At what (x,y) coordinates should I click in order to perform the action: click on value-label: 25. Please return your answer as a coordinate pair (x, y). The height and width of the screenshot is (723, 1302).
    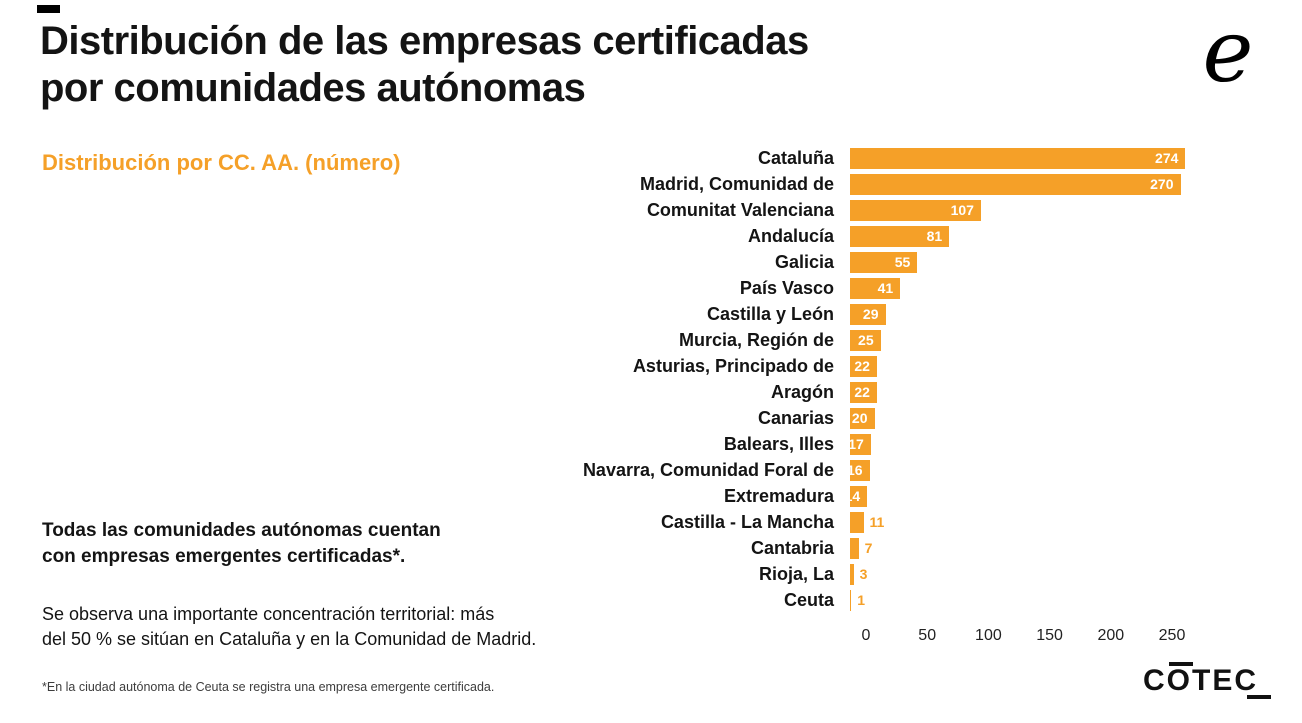
    Looking at the image, I should click on (866, 339).